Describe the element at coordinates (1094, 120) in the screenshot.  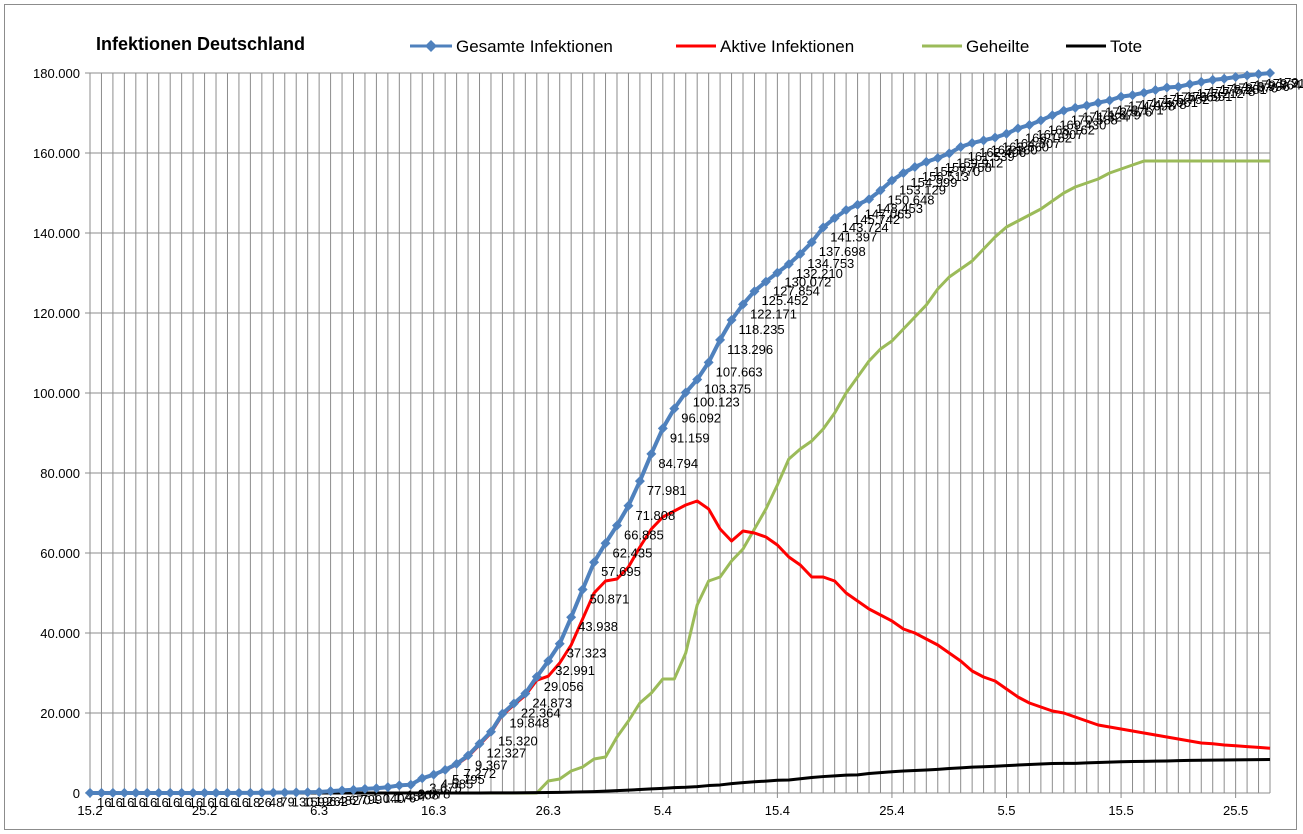
I see `data-label: 170.588` at that location.